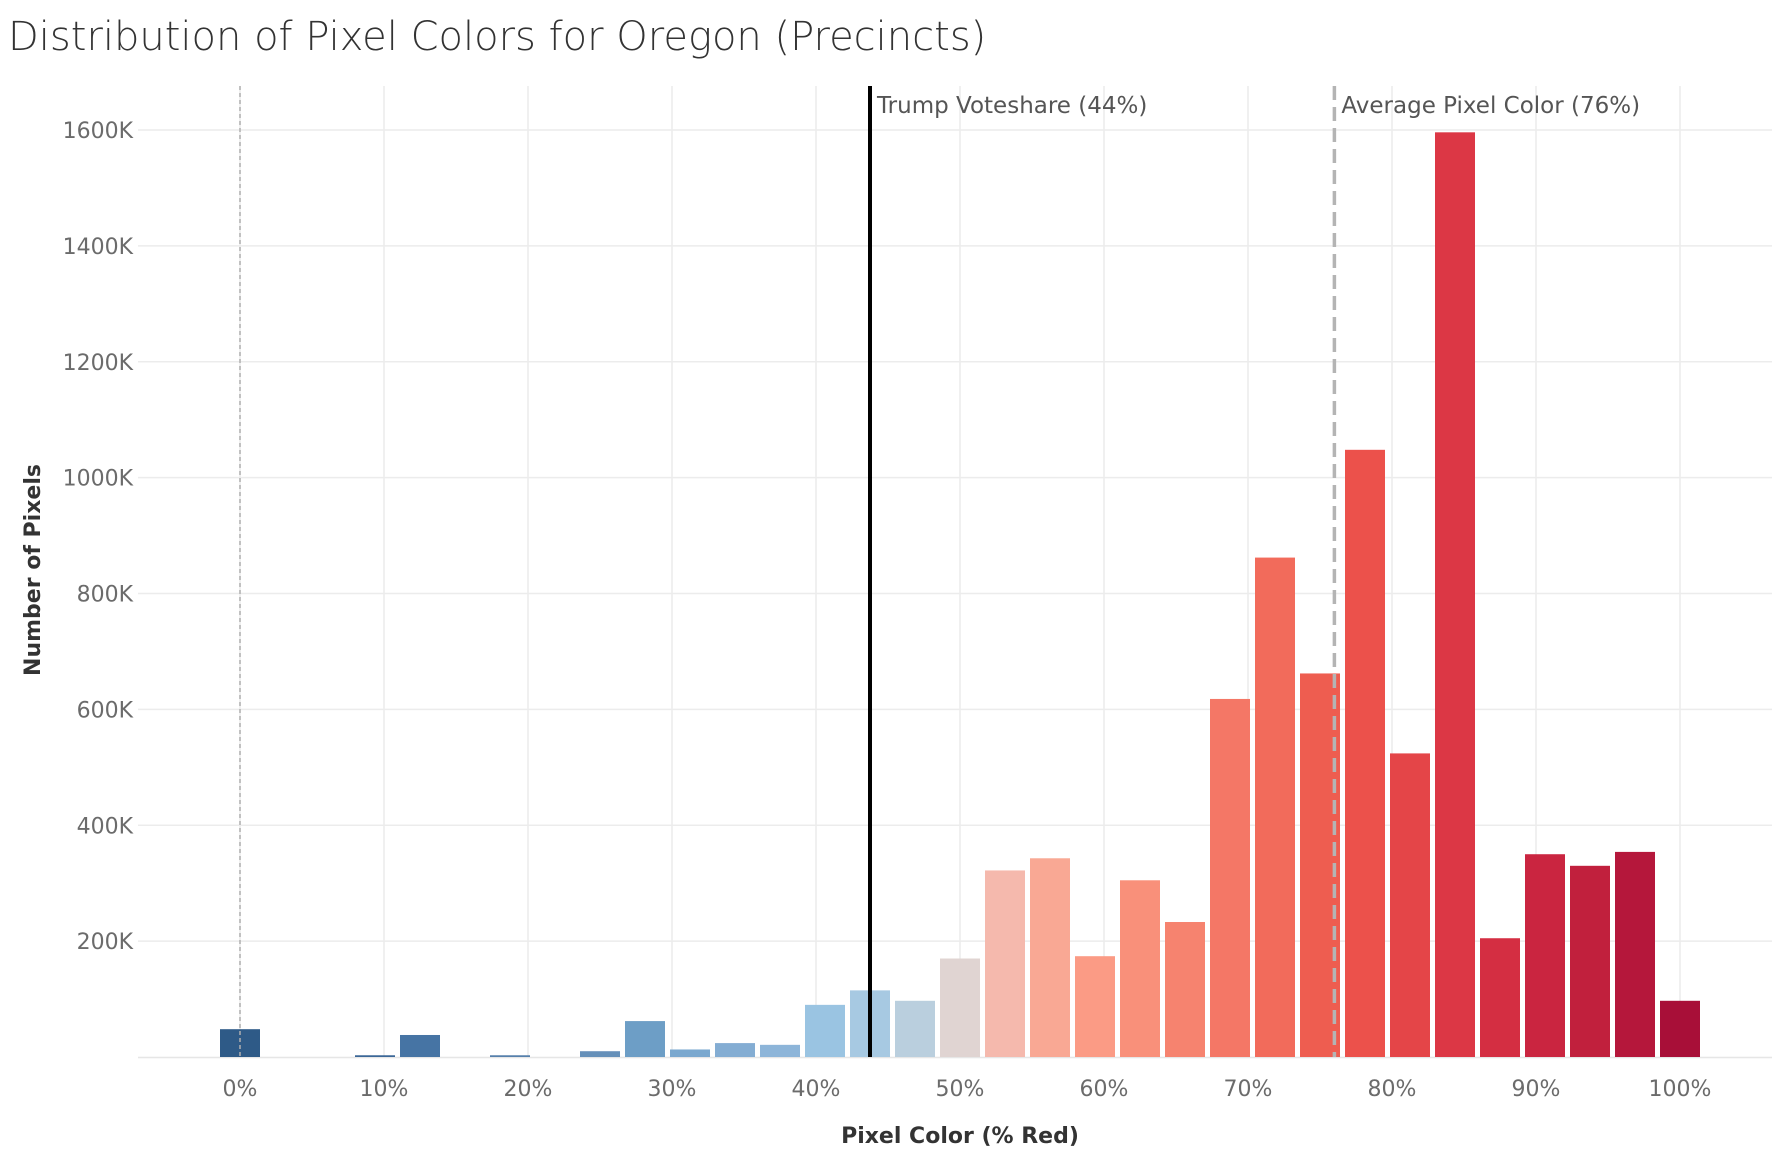 The image size is (1772, 1158). Describe the element at coordinates (1011, 106) in the screenshot. I see `reference-line-label: Trump Voteshare (44%)` at that location.